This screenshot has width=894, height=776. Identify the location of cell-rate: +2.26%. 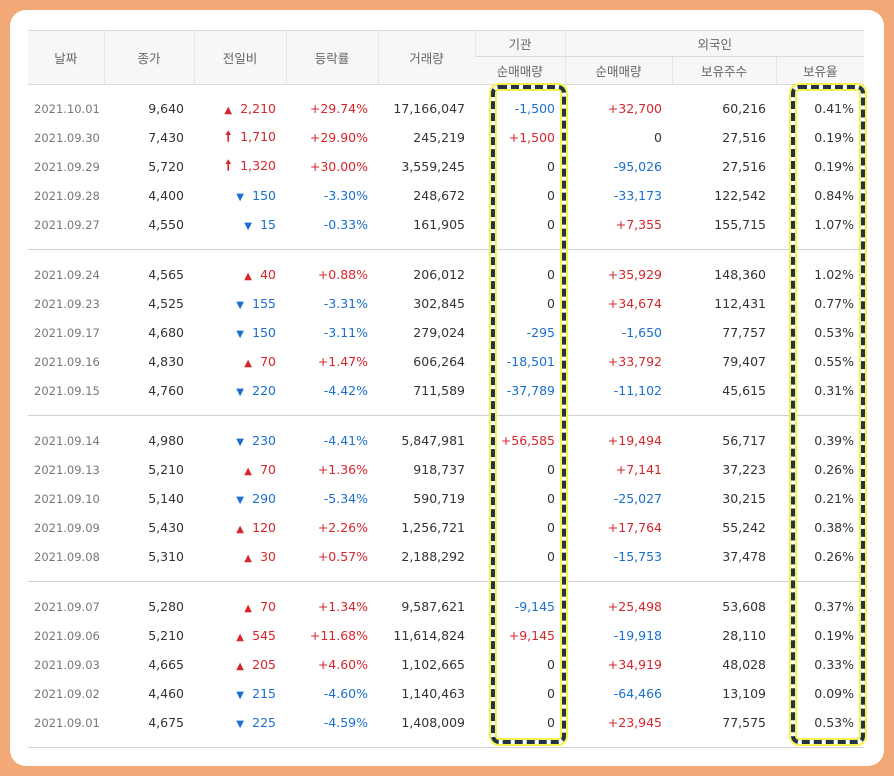
(342, 527).